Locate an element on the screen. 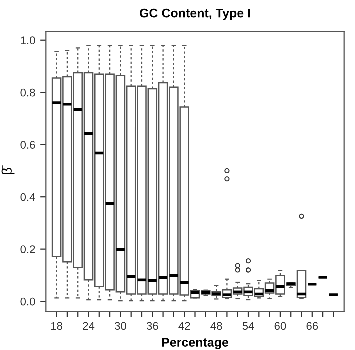 This screenshot has height=350, width=355. y-tick-label: 0.2 is located at coordinates (28, 250).